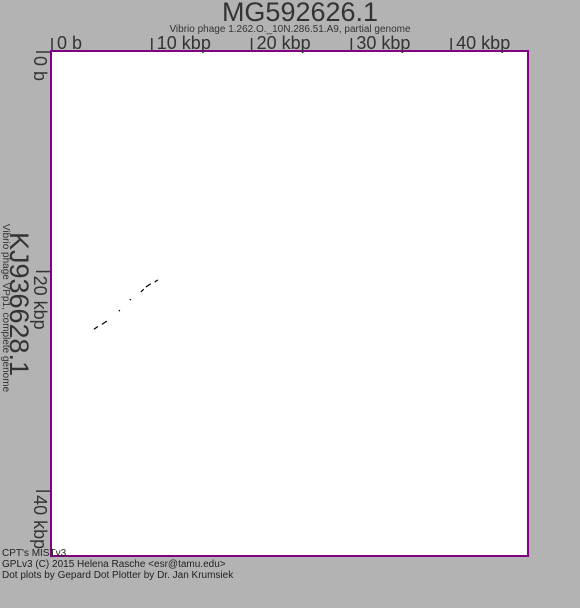  I want to click on y-axis-subtitle: Vibrio phage VPp1, complete genome, so click(5, 308).